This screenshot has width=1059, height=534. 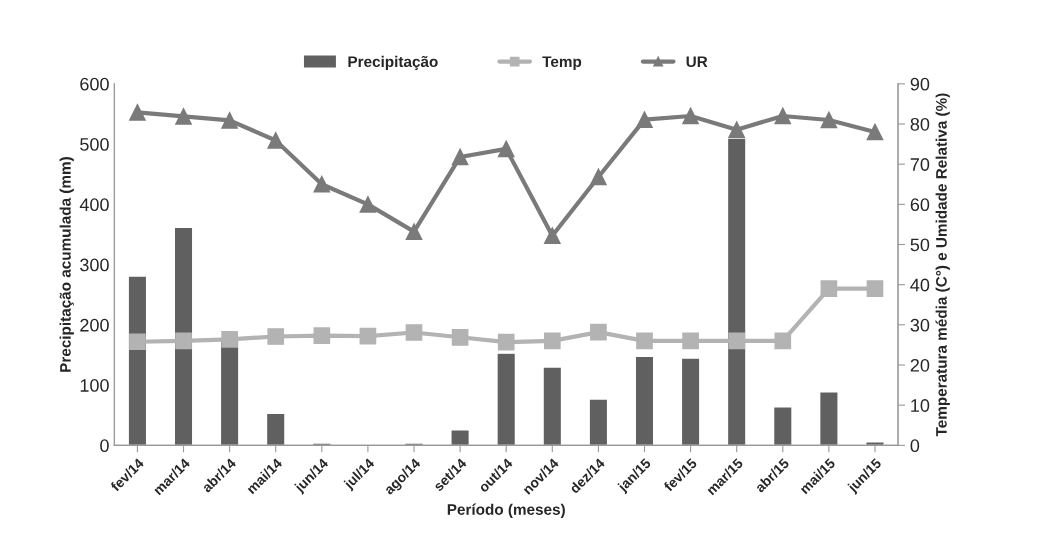 What do you see at coordinates (94, 84) in the screenshot?
I see `y-tick-label: 600` at bounding box center [94, 84].